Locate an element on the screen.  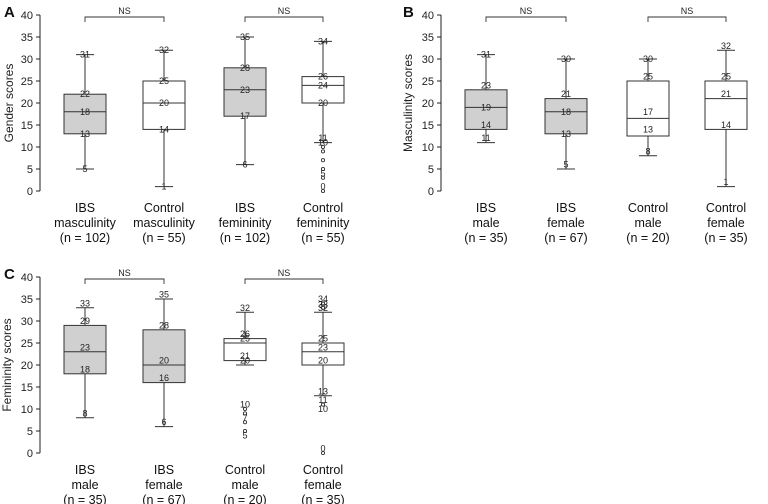
category-label-line3: (n = 102) is located at coordinates (245, 238).